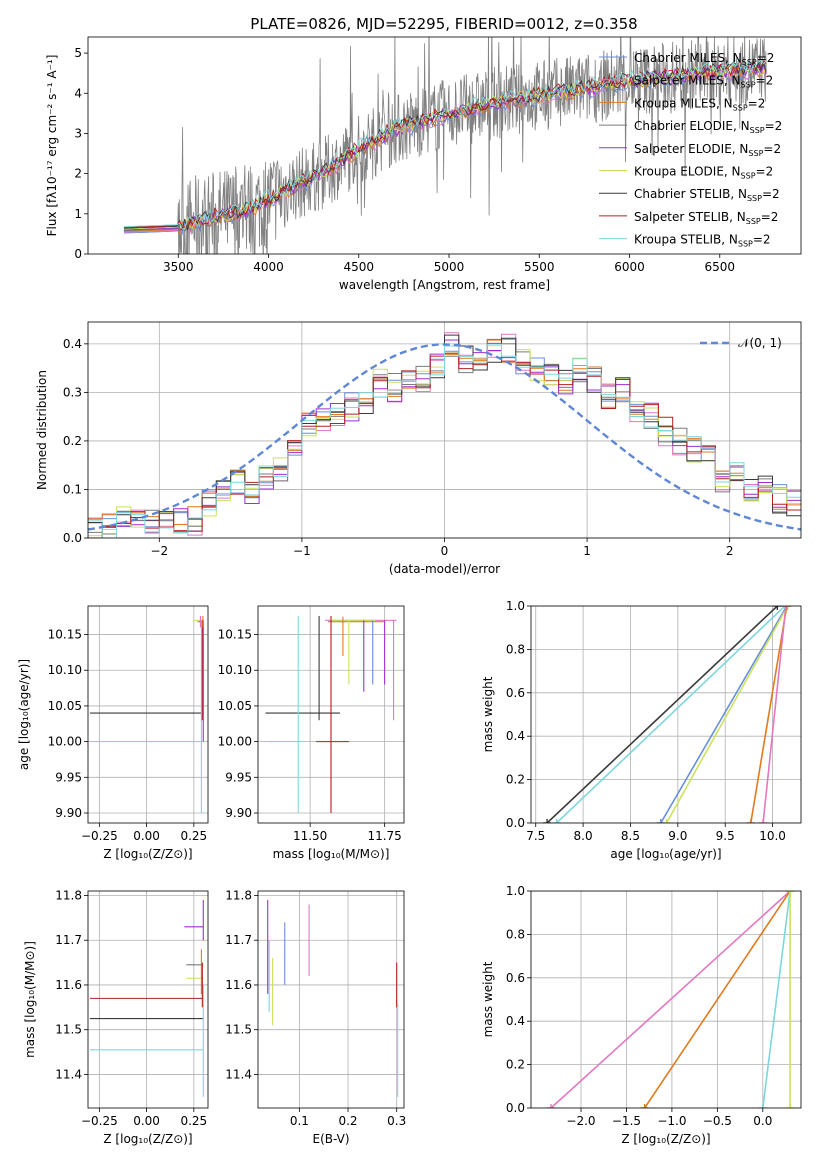 This screenshot has width=819, height=1170. Describe the element at coordinates (677, 836) in the screenshot. I see `x-tick-label: 9.0` at that location.